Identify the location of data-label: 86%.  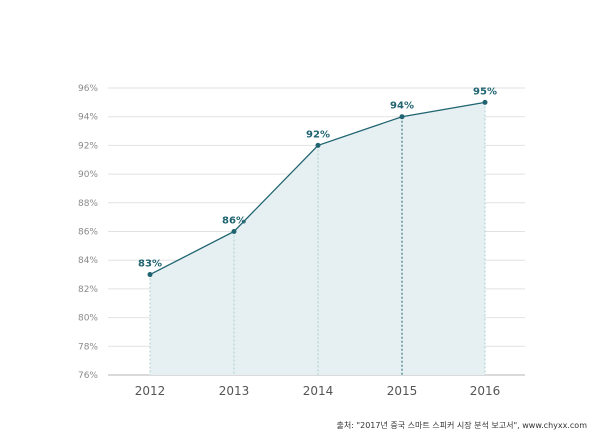
(234, 221).